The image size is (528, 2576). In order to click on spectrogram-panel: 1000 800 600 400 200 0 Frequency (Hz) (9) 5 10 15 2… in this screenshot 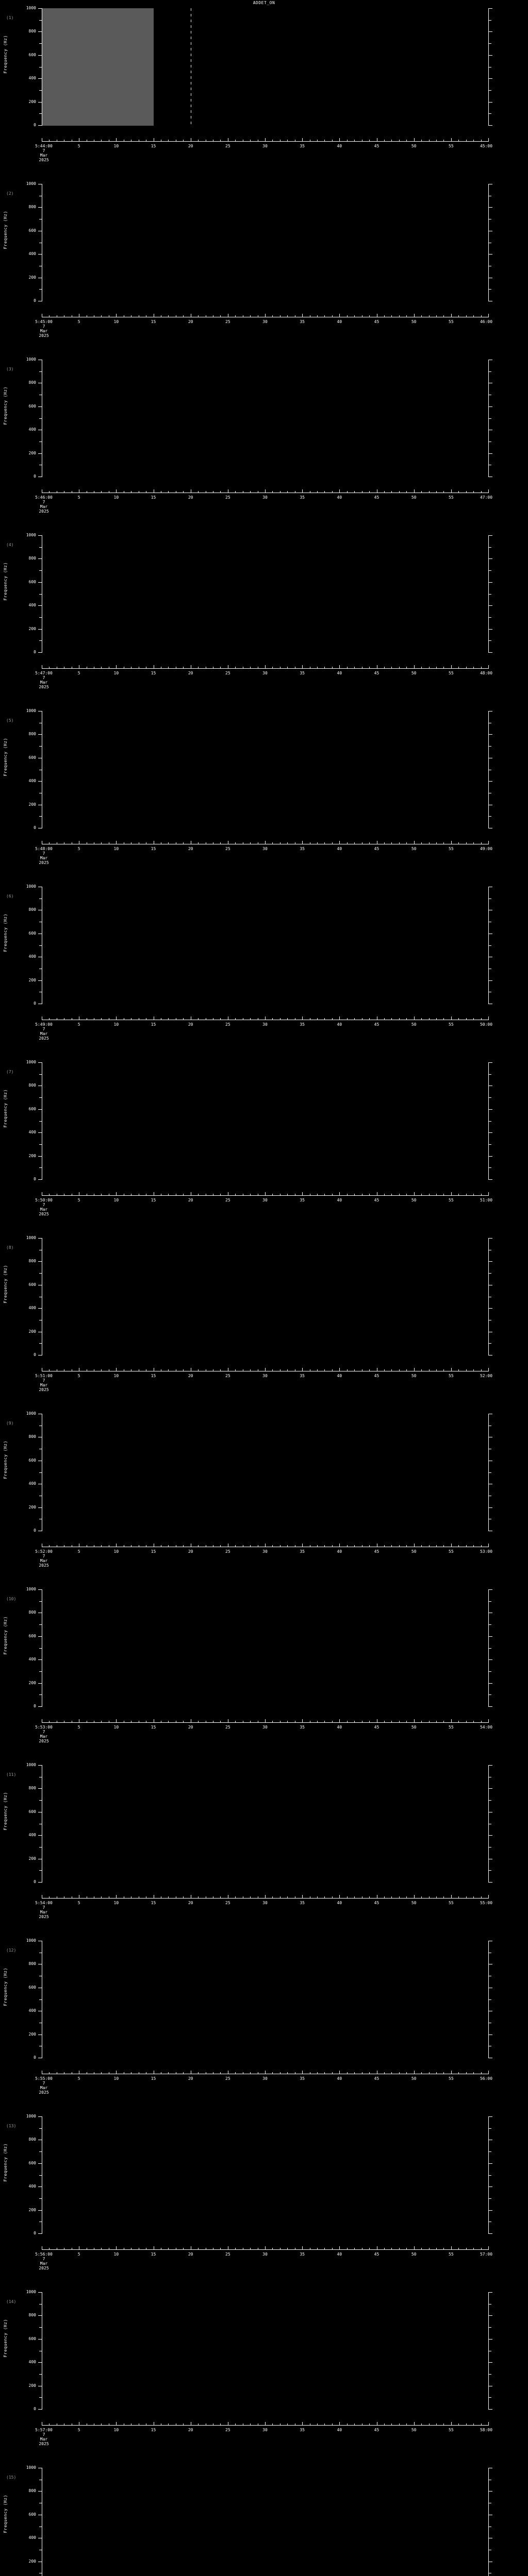, I will do `click(264, 1498)`.